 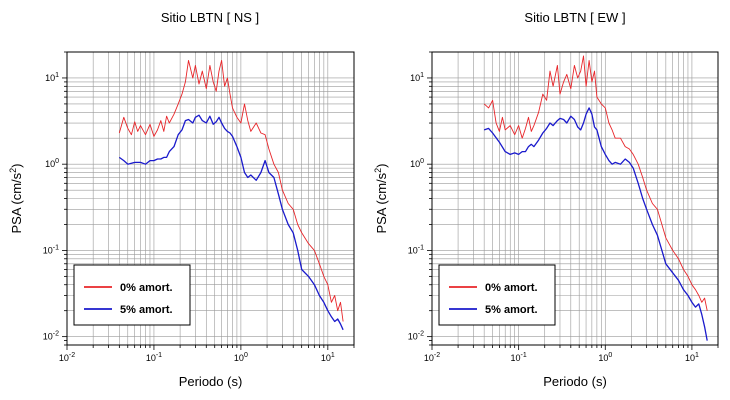 What do you see at coordinates (210, 17) in the screenshot?
I see `chart-title: Sitio LBTN [ NS ]` at bounding box center [210, 17].